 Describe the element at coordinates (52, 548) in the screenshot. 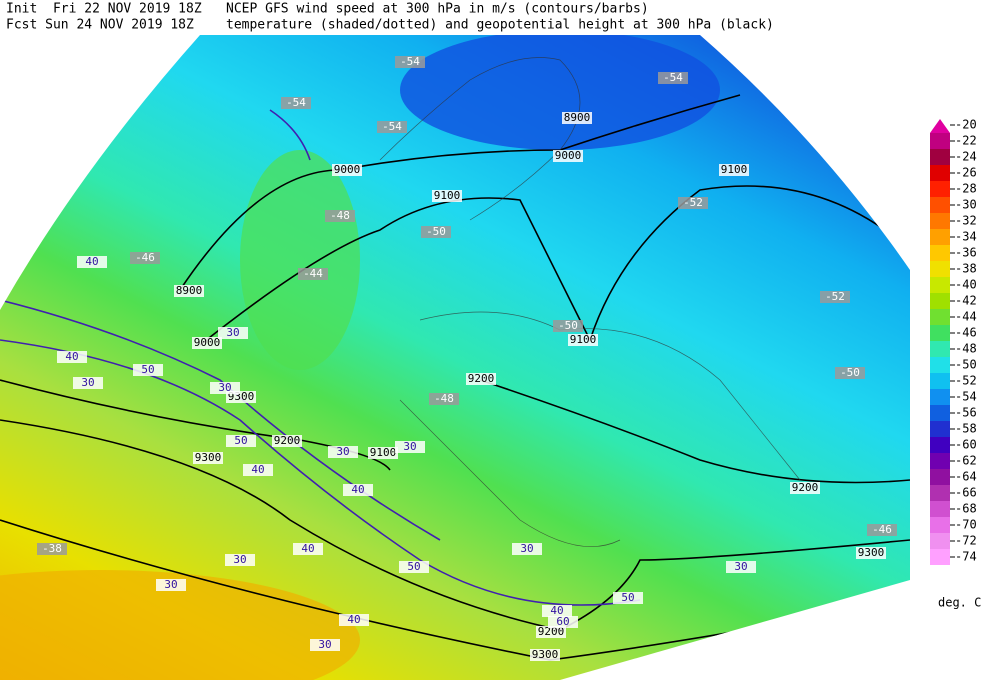

I see `temperature-label: -38` at that location.